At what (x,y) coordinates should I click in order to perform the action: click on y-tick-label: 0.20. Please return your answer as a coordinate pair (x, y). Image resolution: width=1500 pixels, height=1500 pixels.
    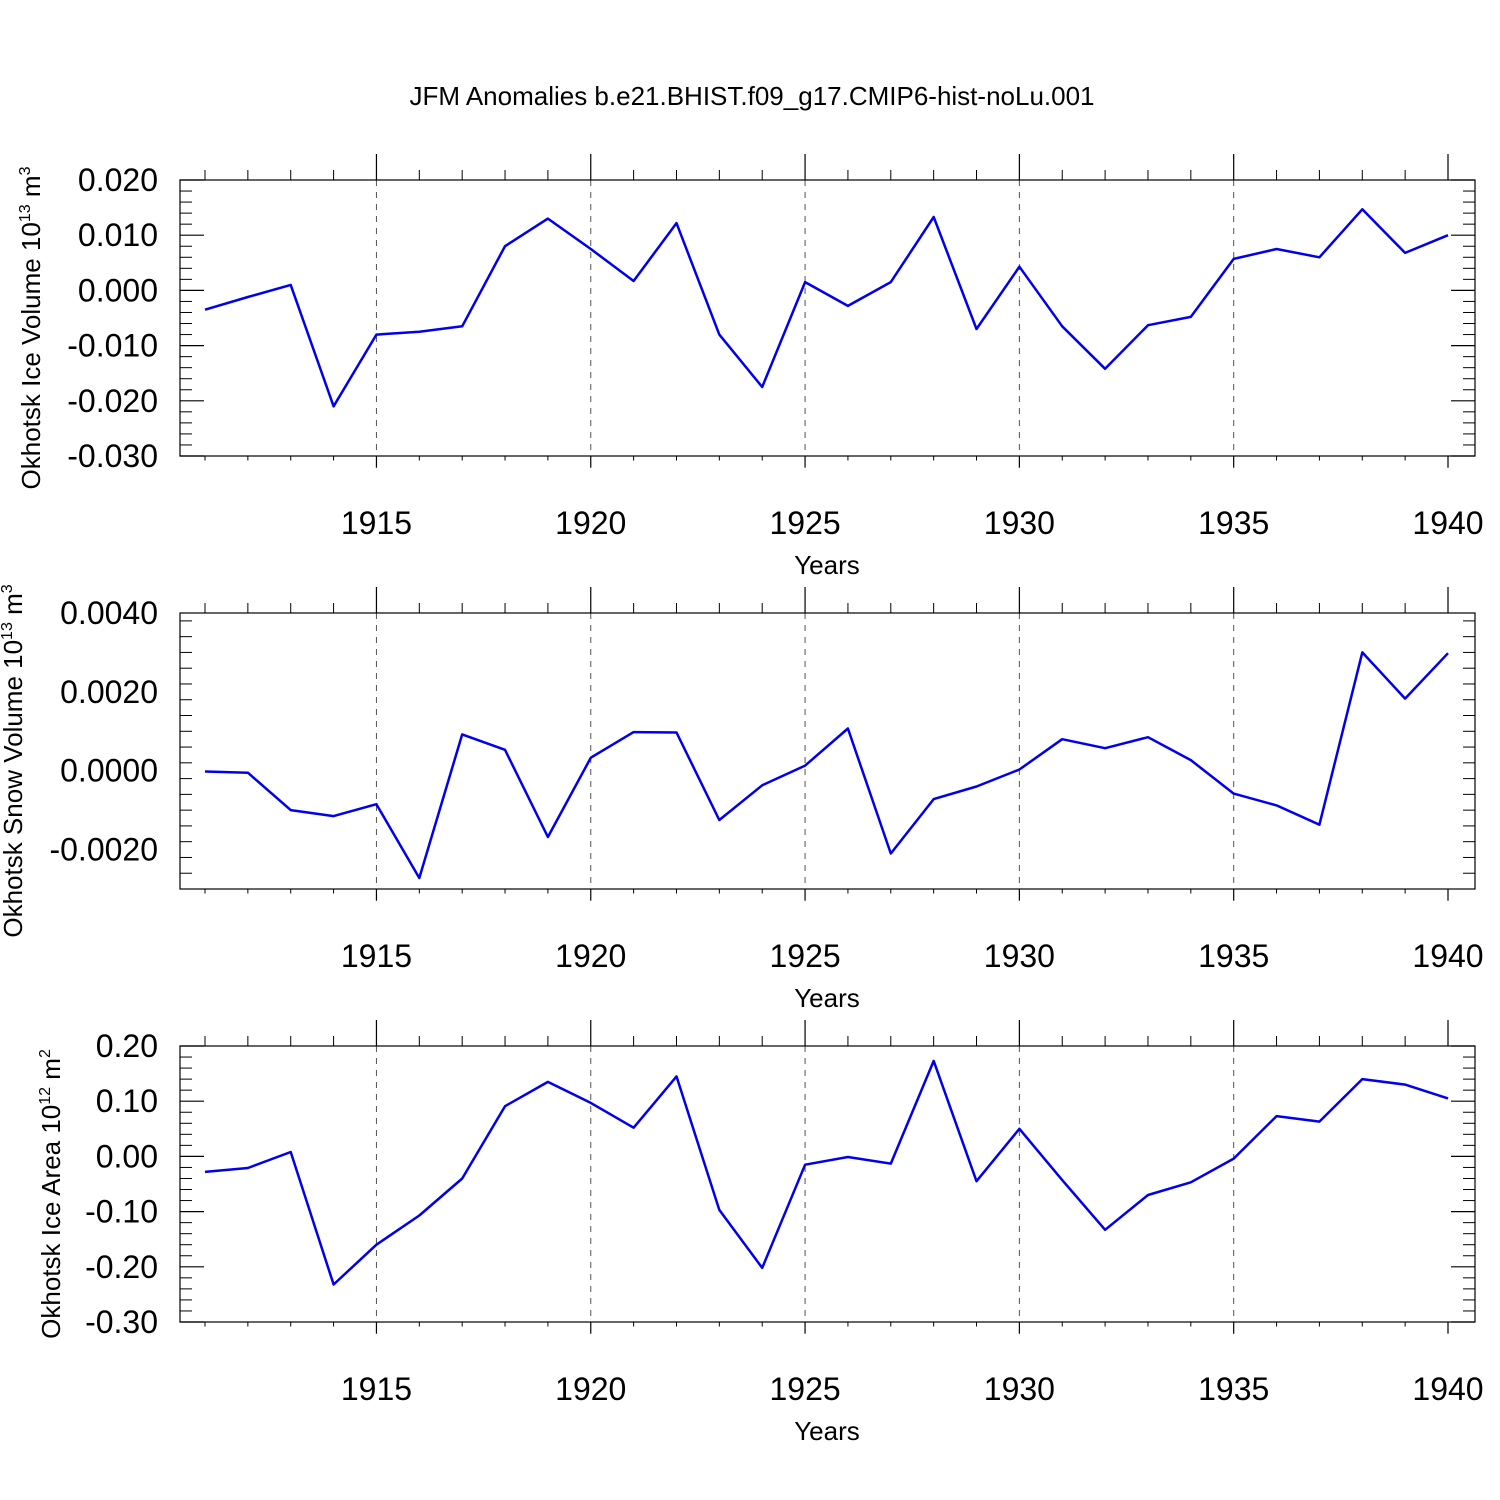
    Looking at the image, I should click on (127, 1046).